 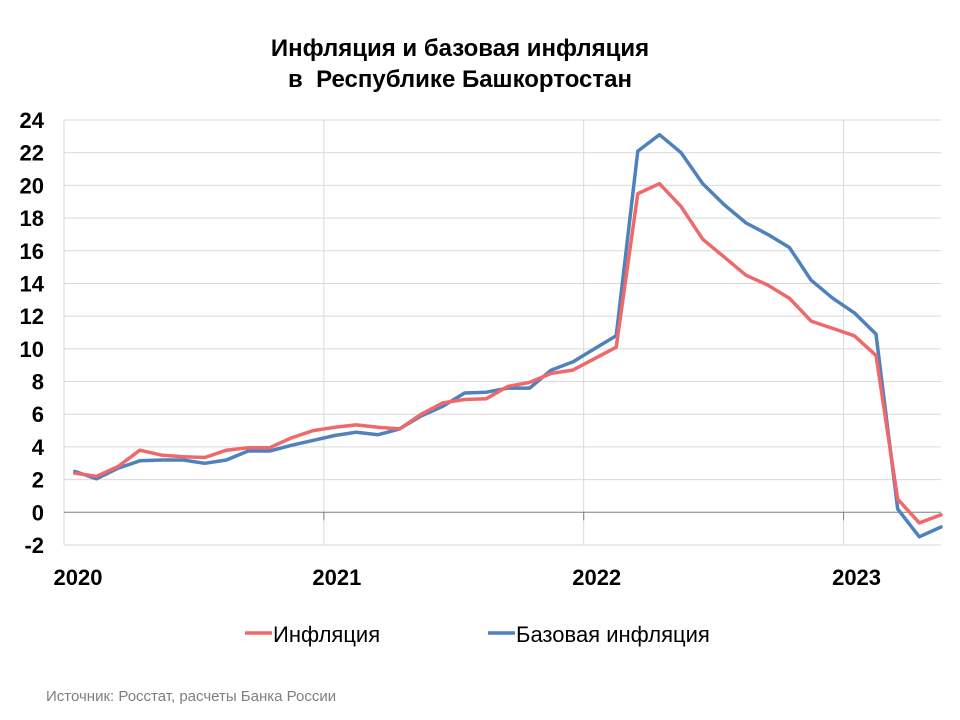 I want to click on legend-label: Базовая инфляция, so click(x=613, y=634).